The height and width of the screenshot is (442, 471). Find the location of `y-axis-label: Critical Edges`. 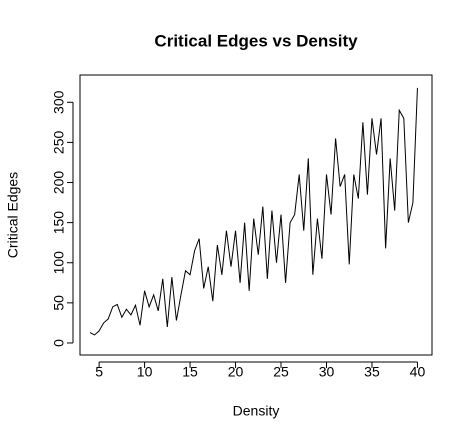

y-axis-label: Critical Edges is located at coordinates (13, 215).